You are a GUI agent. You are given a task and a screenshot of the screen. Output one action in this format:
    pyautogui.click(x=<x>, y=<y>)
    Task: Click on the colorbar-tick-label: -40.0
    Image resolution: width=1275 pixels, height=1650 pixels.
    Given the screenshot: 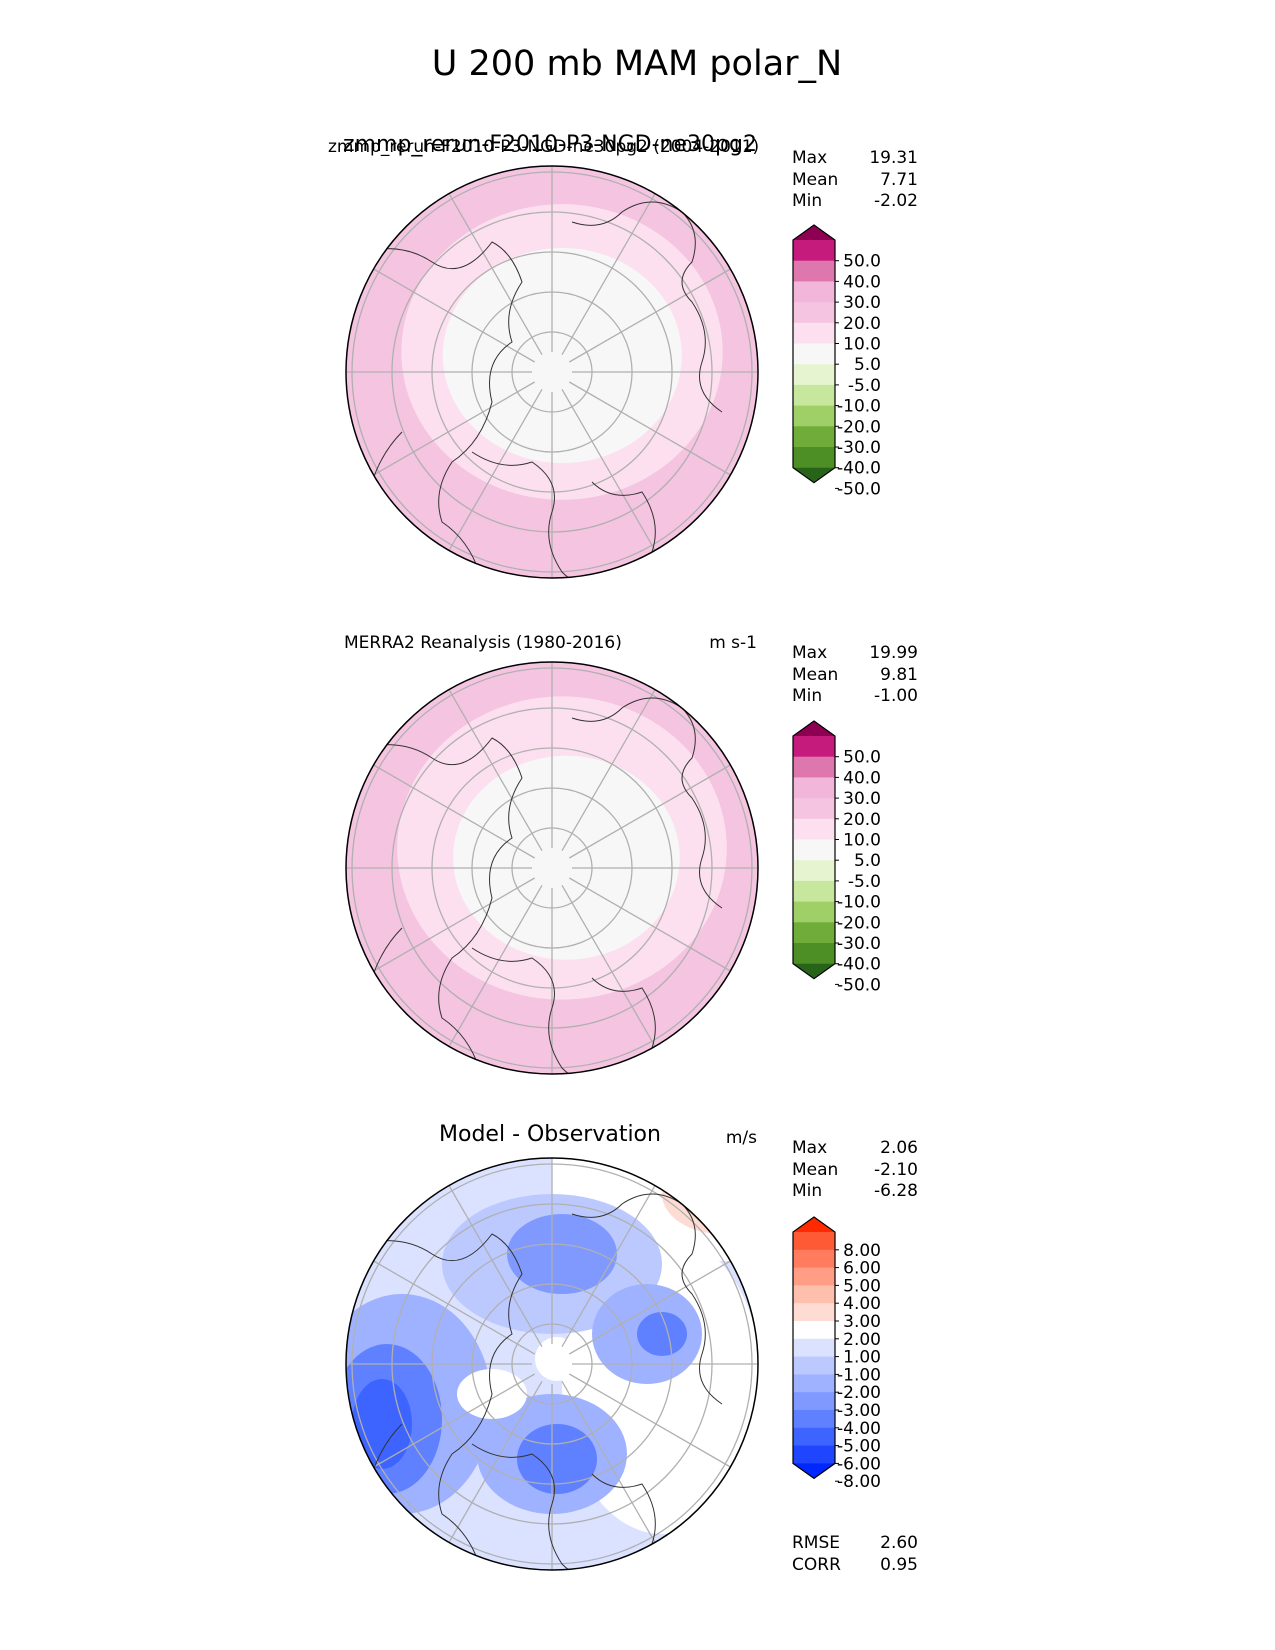 What is the action you would take?
    pyautogui.click(x=859, y=965)
    